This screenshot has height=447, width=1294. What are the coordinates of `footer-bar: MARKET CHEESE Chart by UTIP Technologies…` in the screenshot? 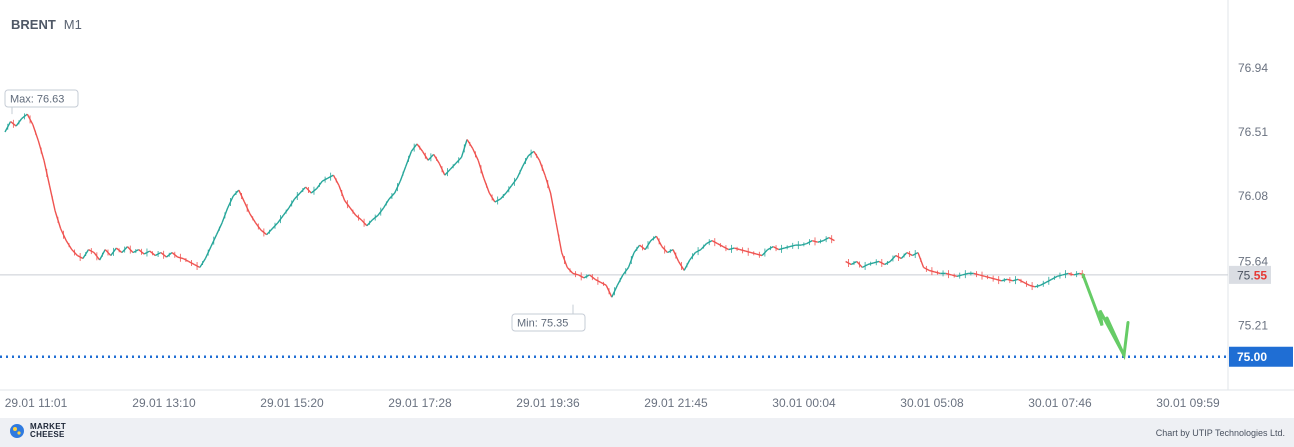 It's located at (647, 432).